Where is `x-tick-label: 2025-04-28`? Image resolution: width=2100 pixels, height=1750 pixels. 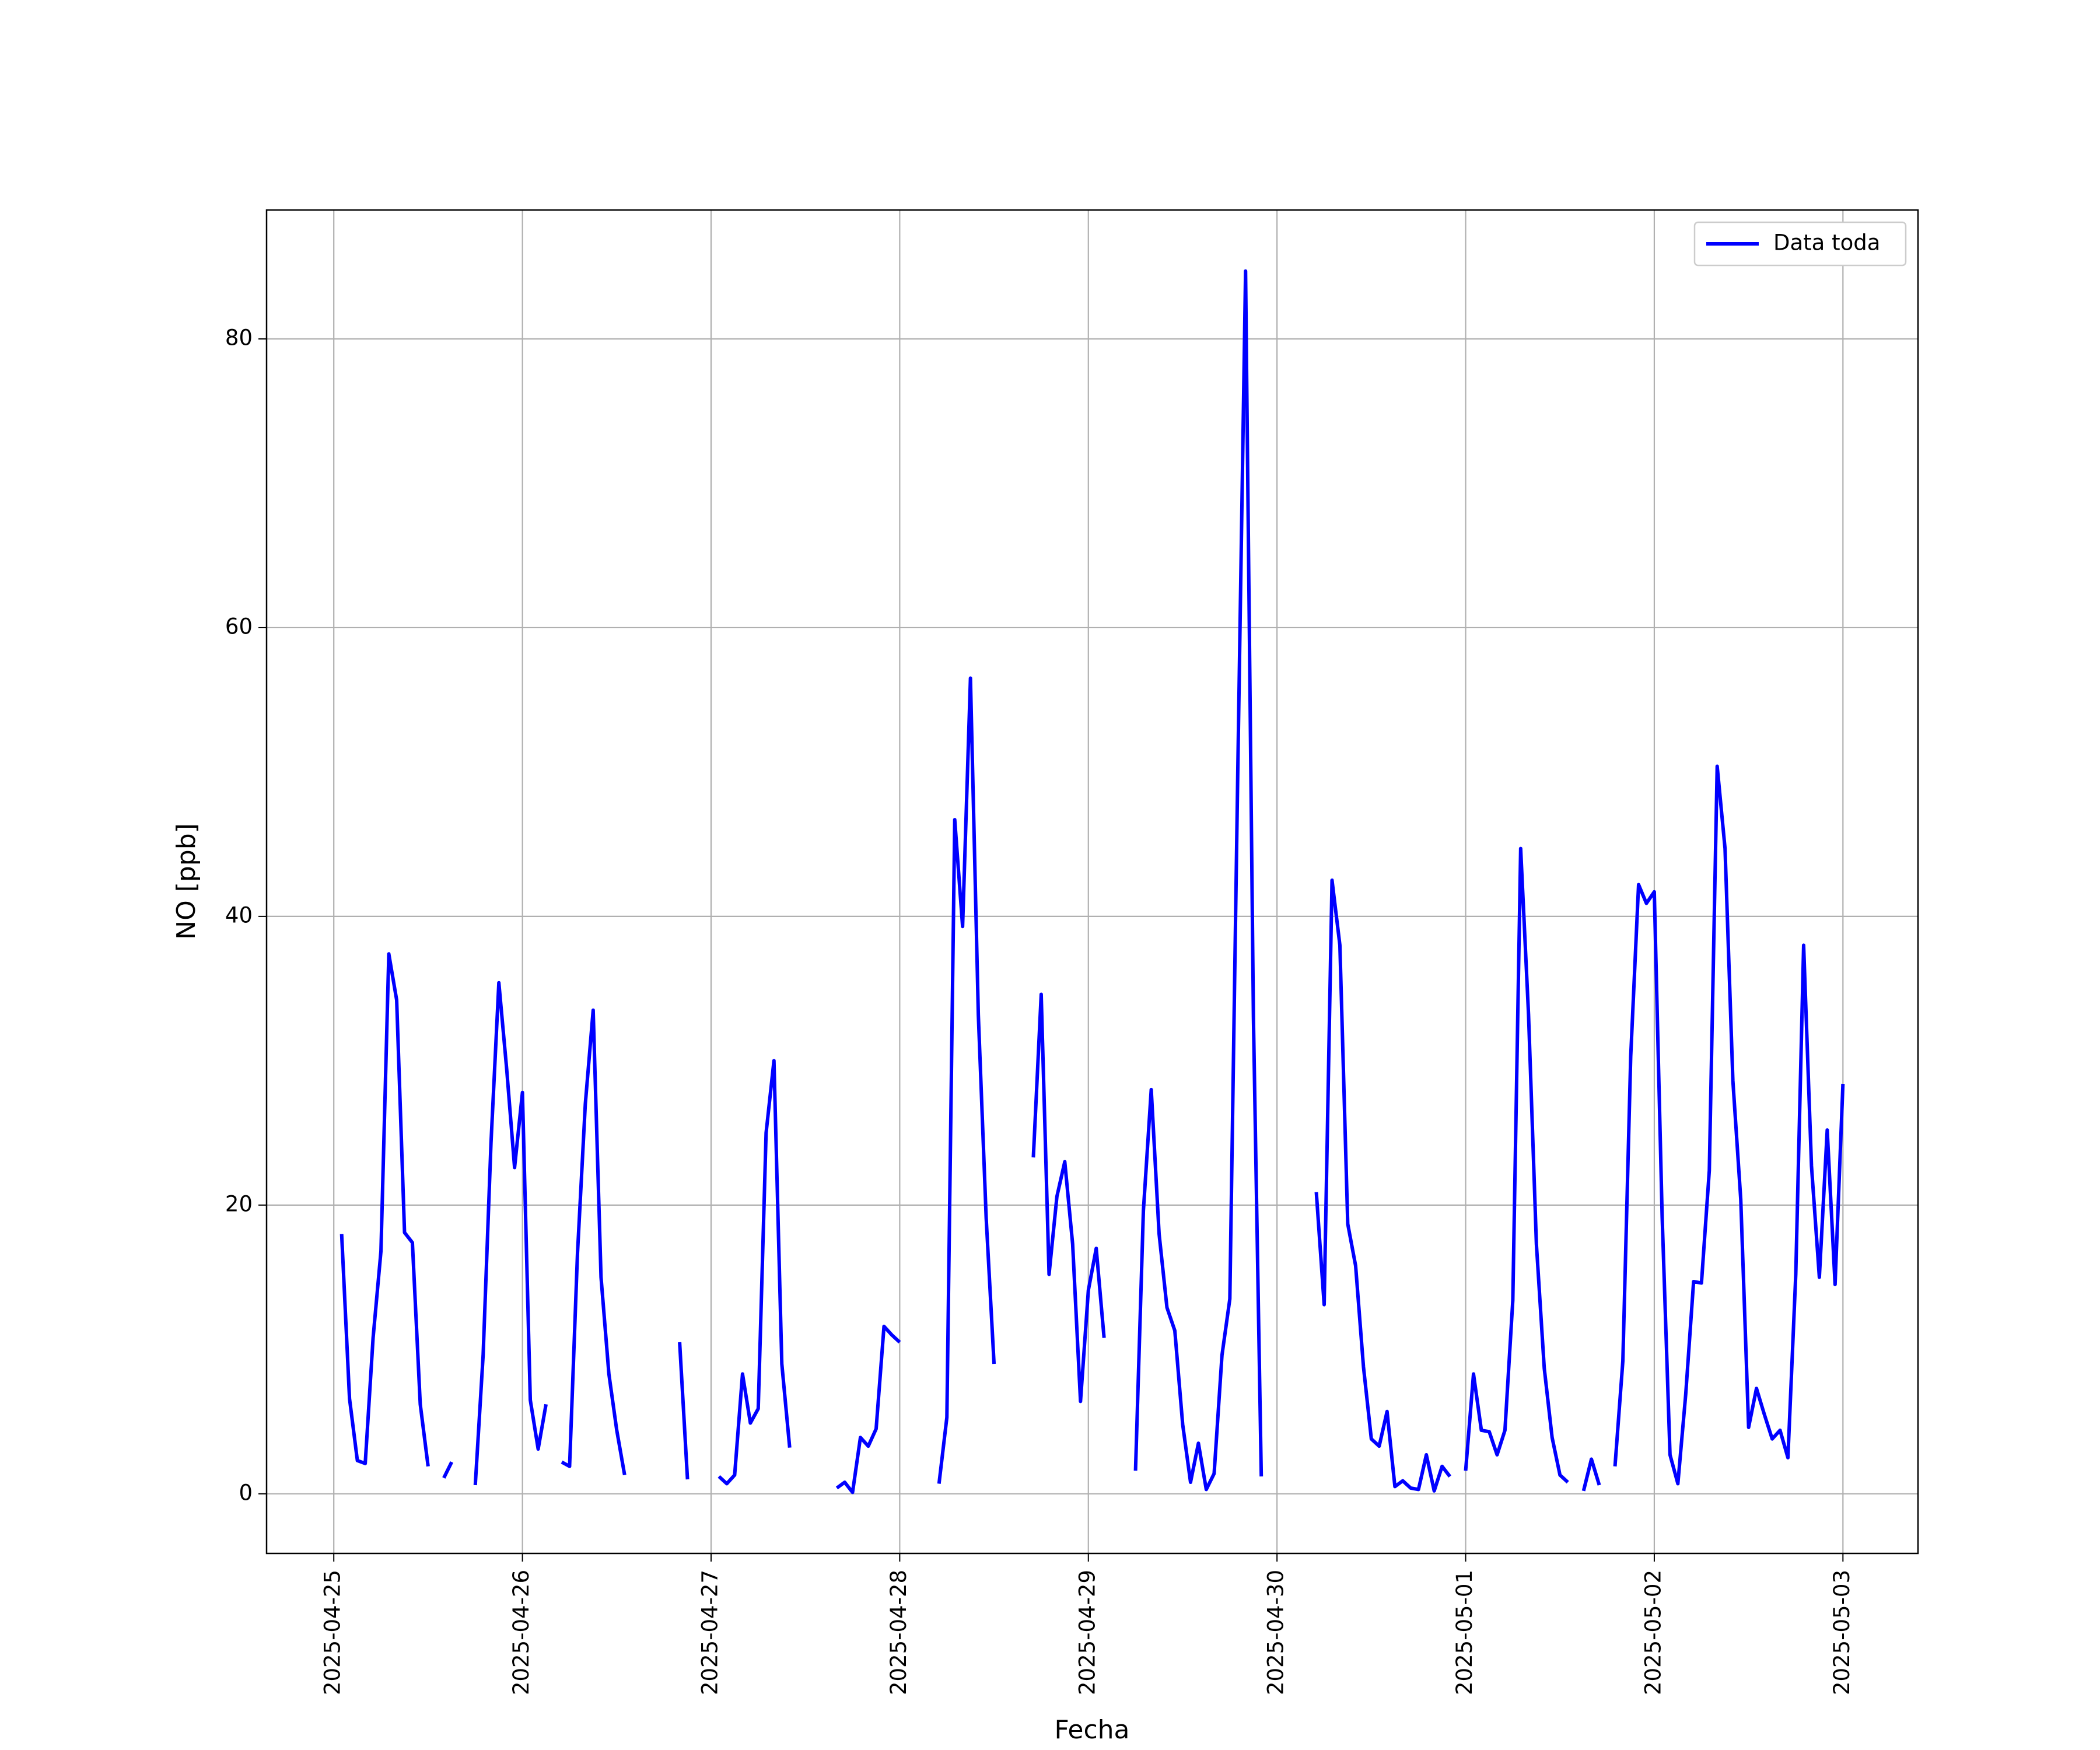 x-tick-label: 2025-04-28 is located at coordinates (898, 1632).